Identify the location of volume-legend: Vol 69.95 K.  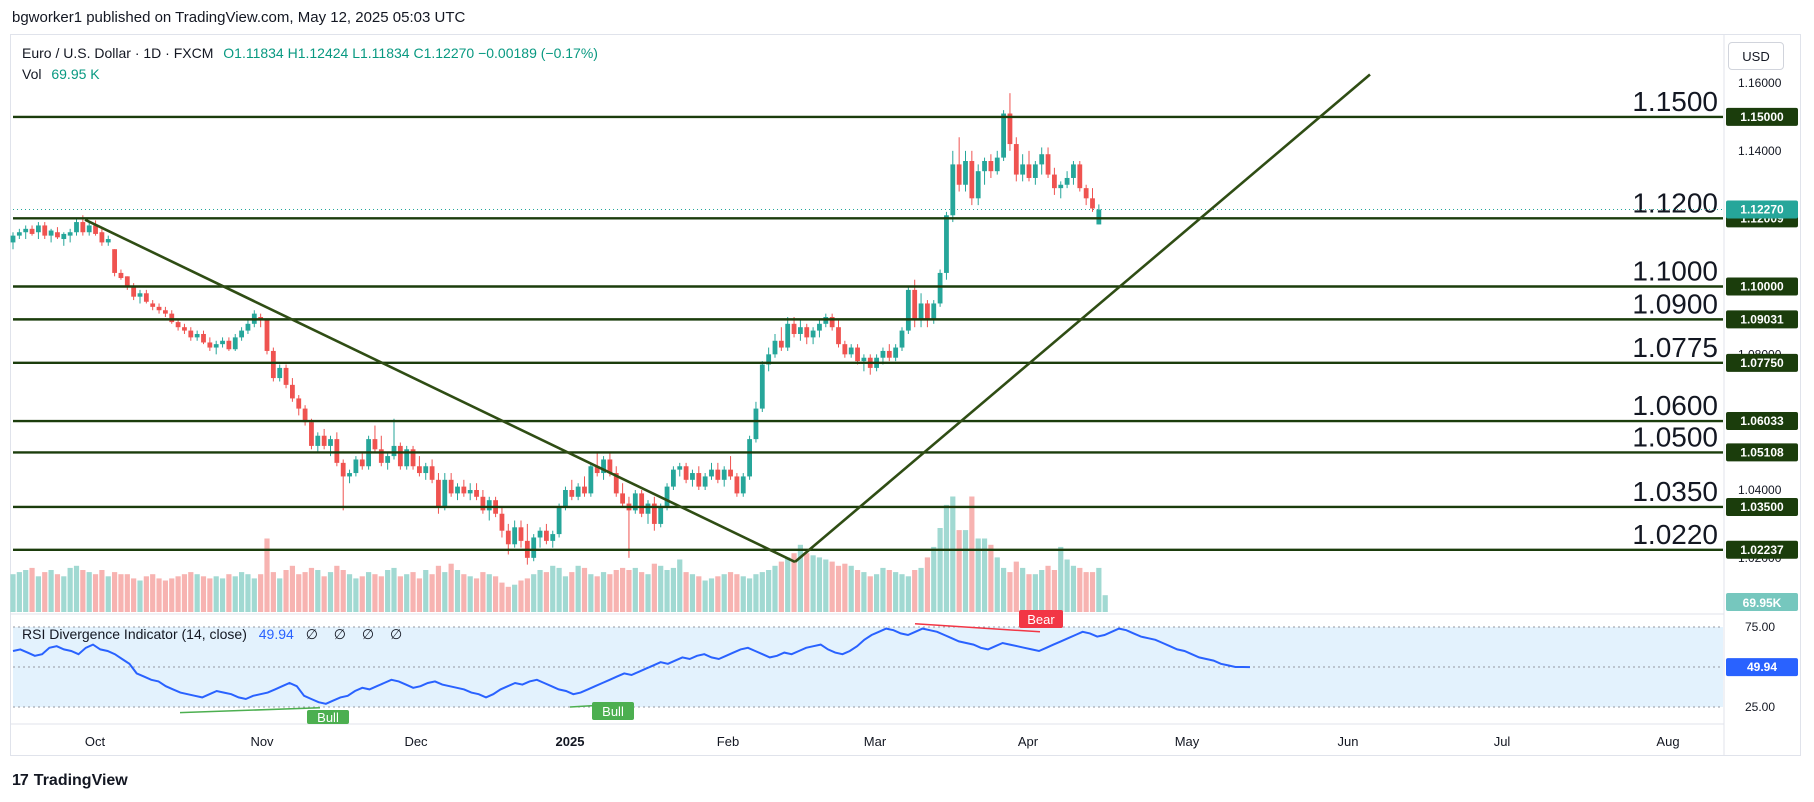
(61, 74).